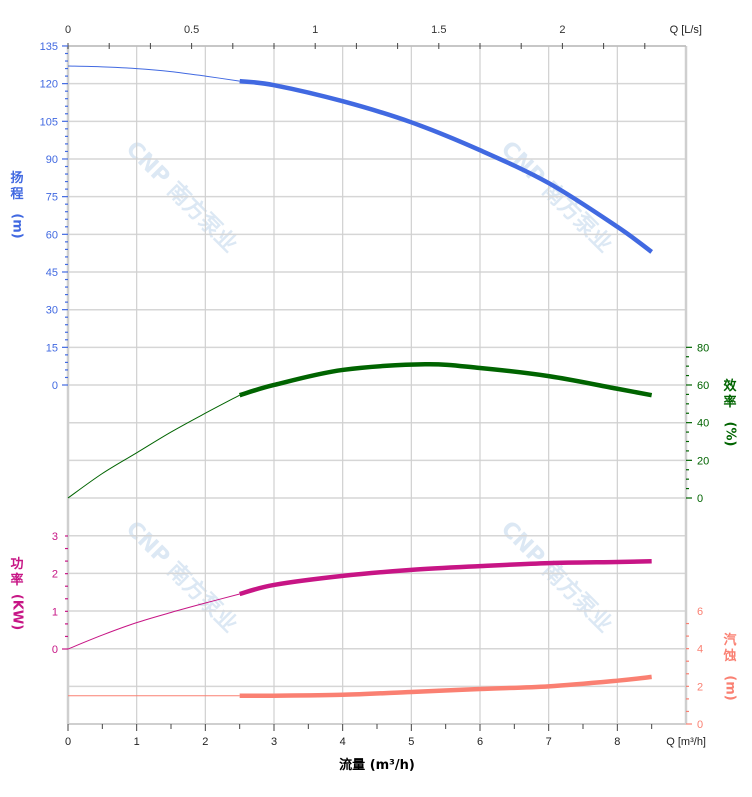 The image size is (752, 797). What do you see at coordinates (343, 742) in the screenshot?
I see `x-tick-label: 4` at bounding box center [343, 742].